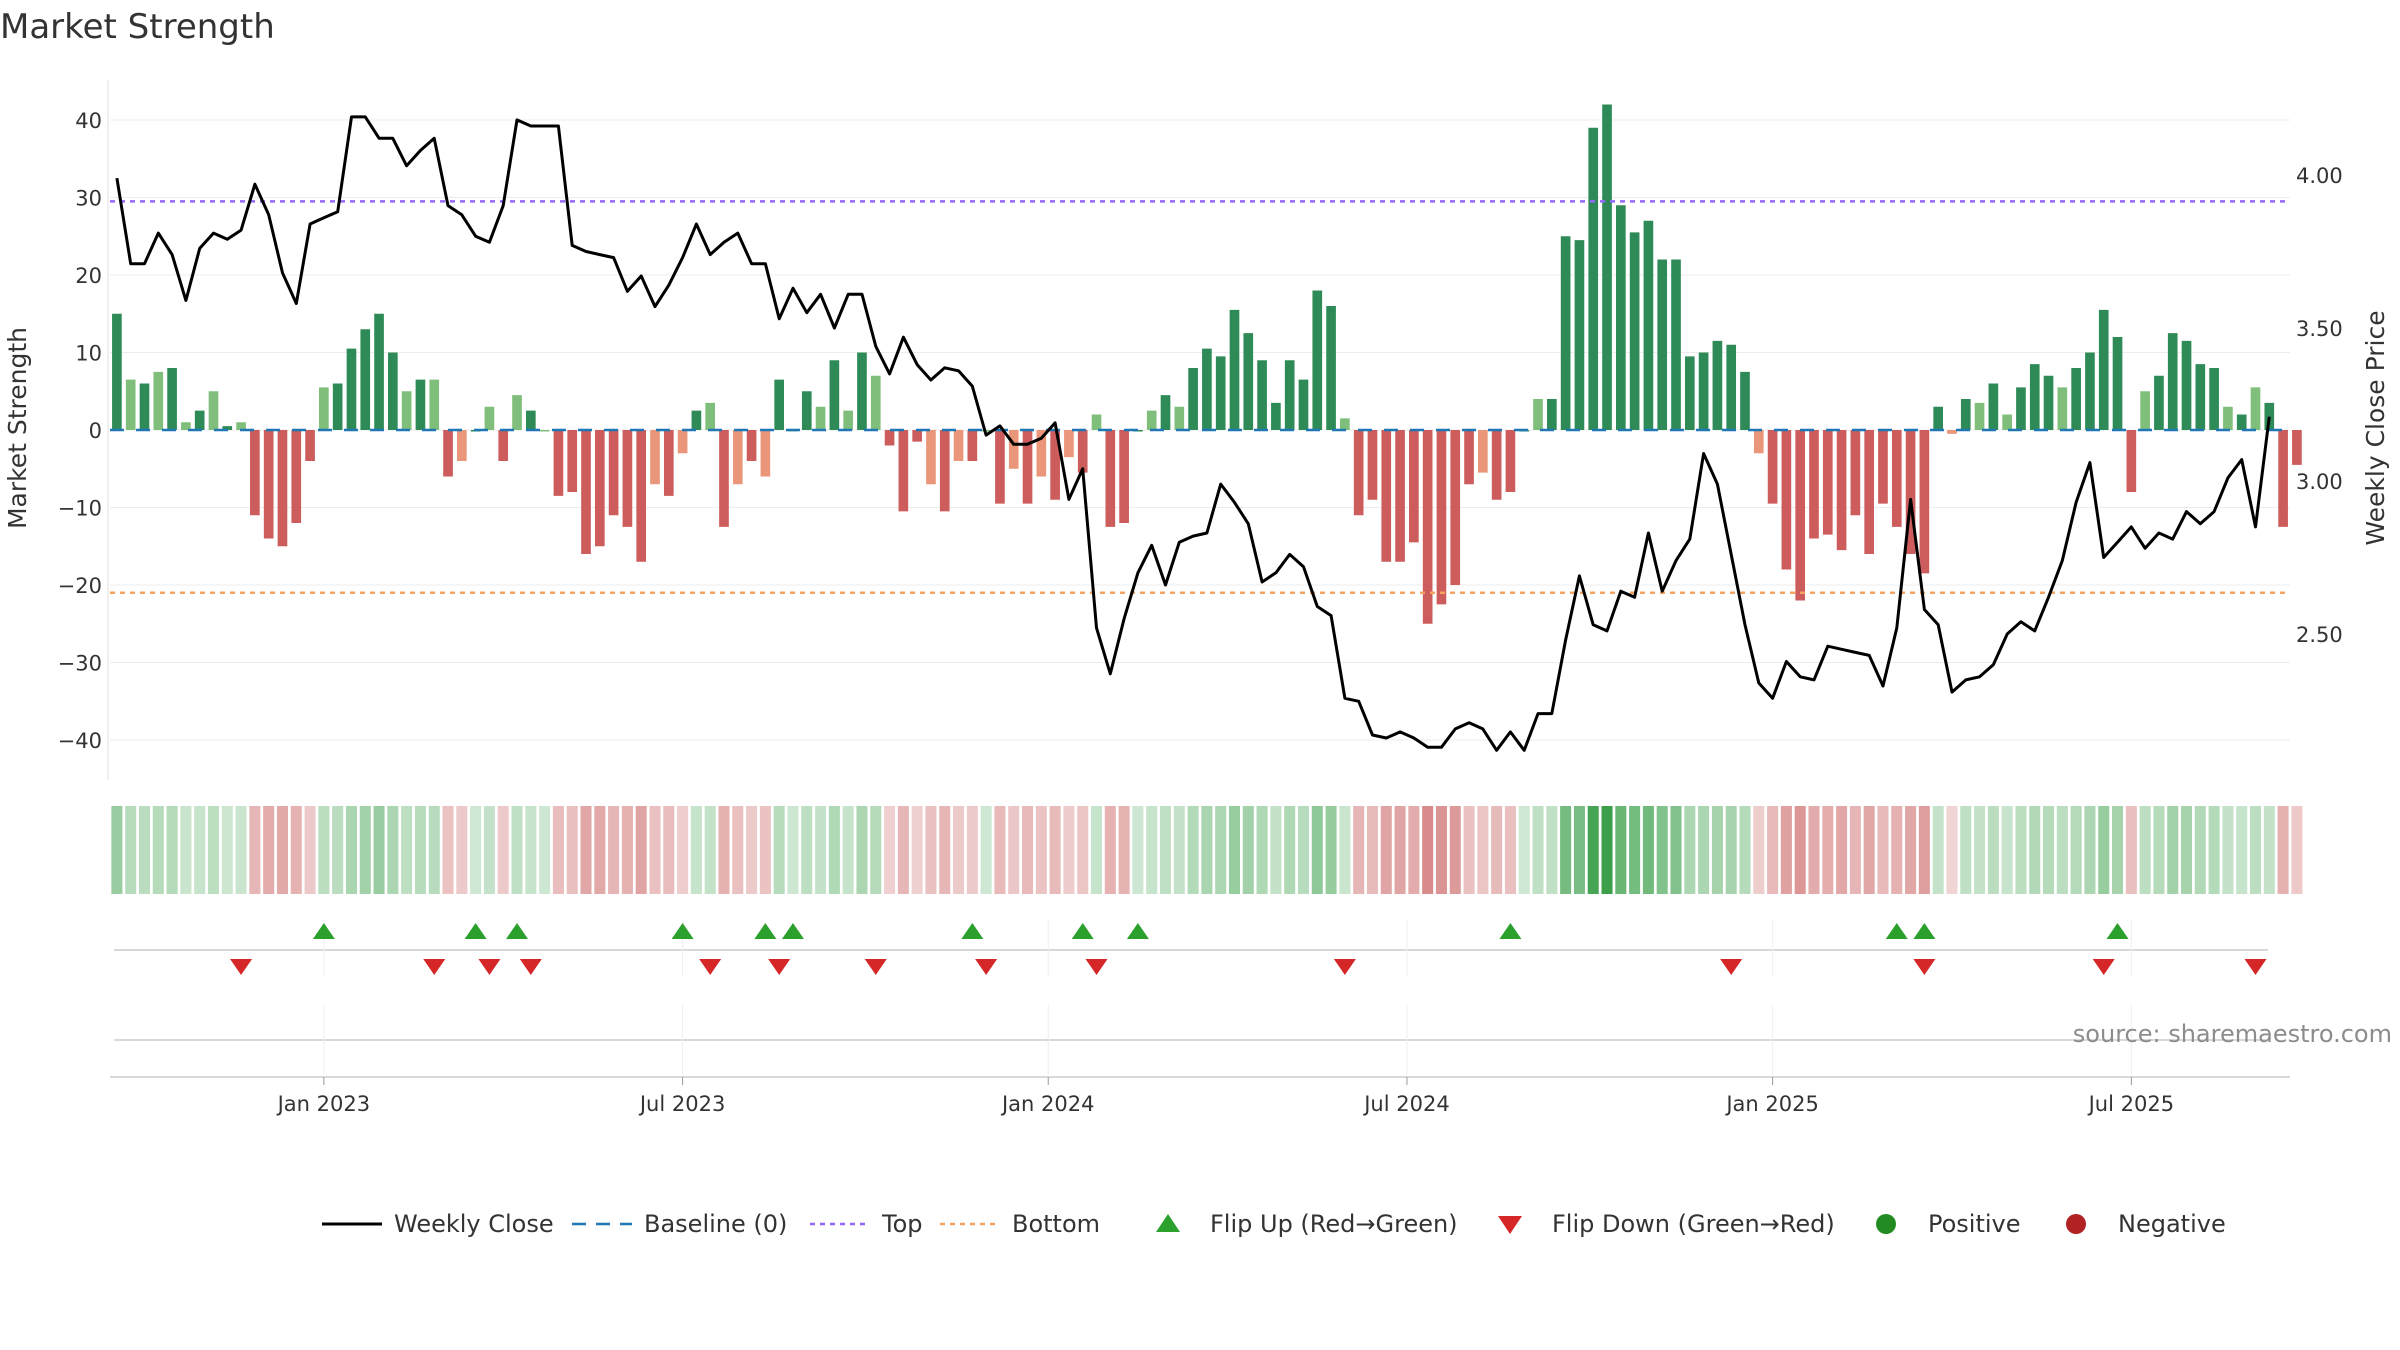  What do you see at coordinates (1020, 1224) in the screenshot?
I see `legend-item: Bottom` at bounding box center [1020, 1224].